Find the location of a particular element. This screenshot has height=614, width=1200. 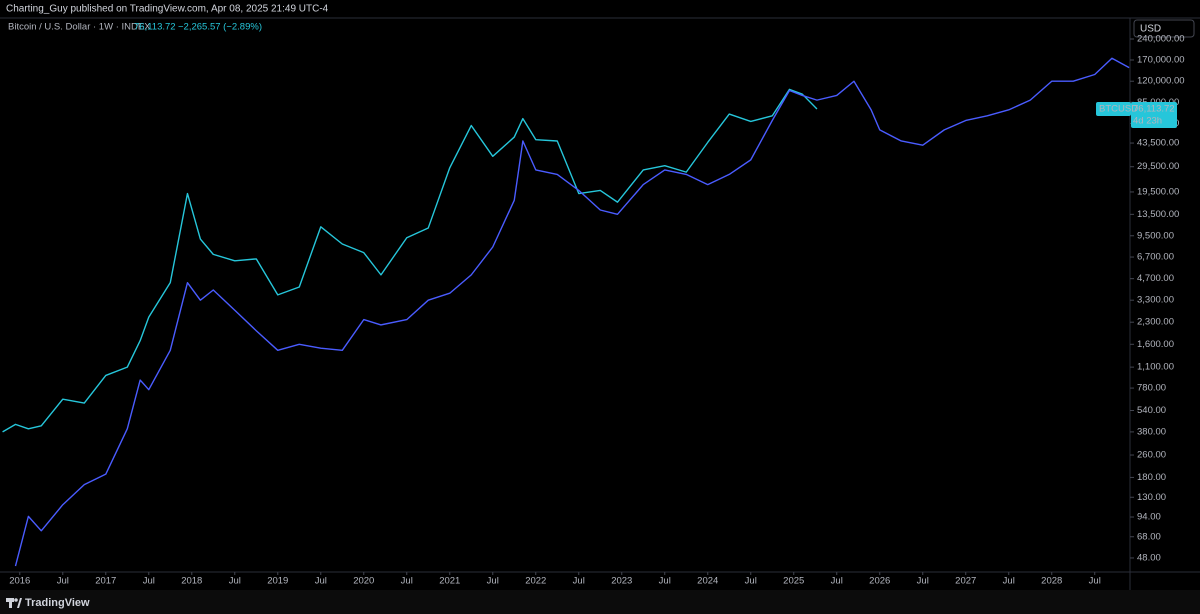

x-tick-label: 2028 is located at coordinates (1051, 581).